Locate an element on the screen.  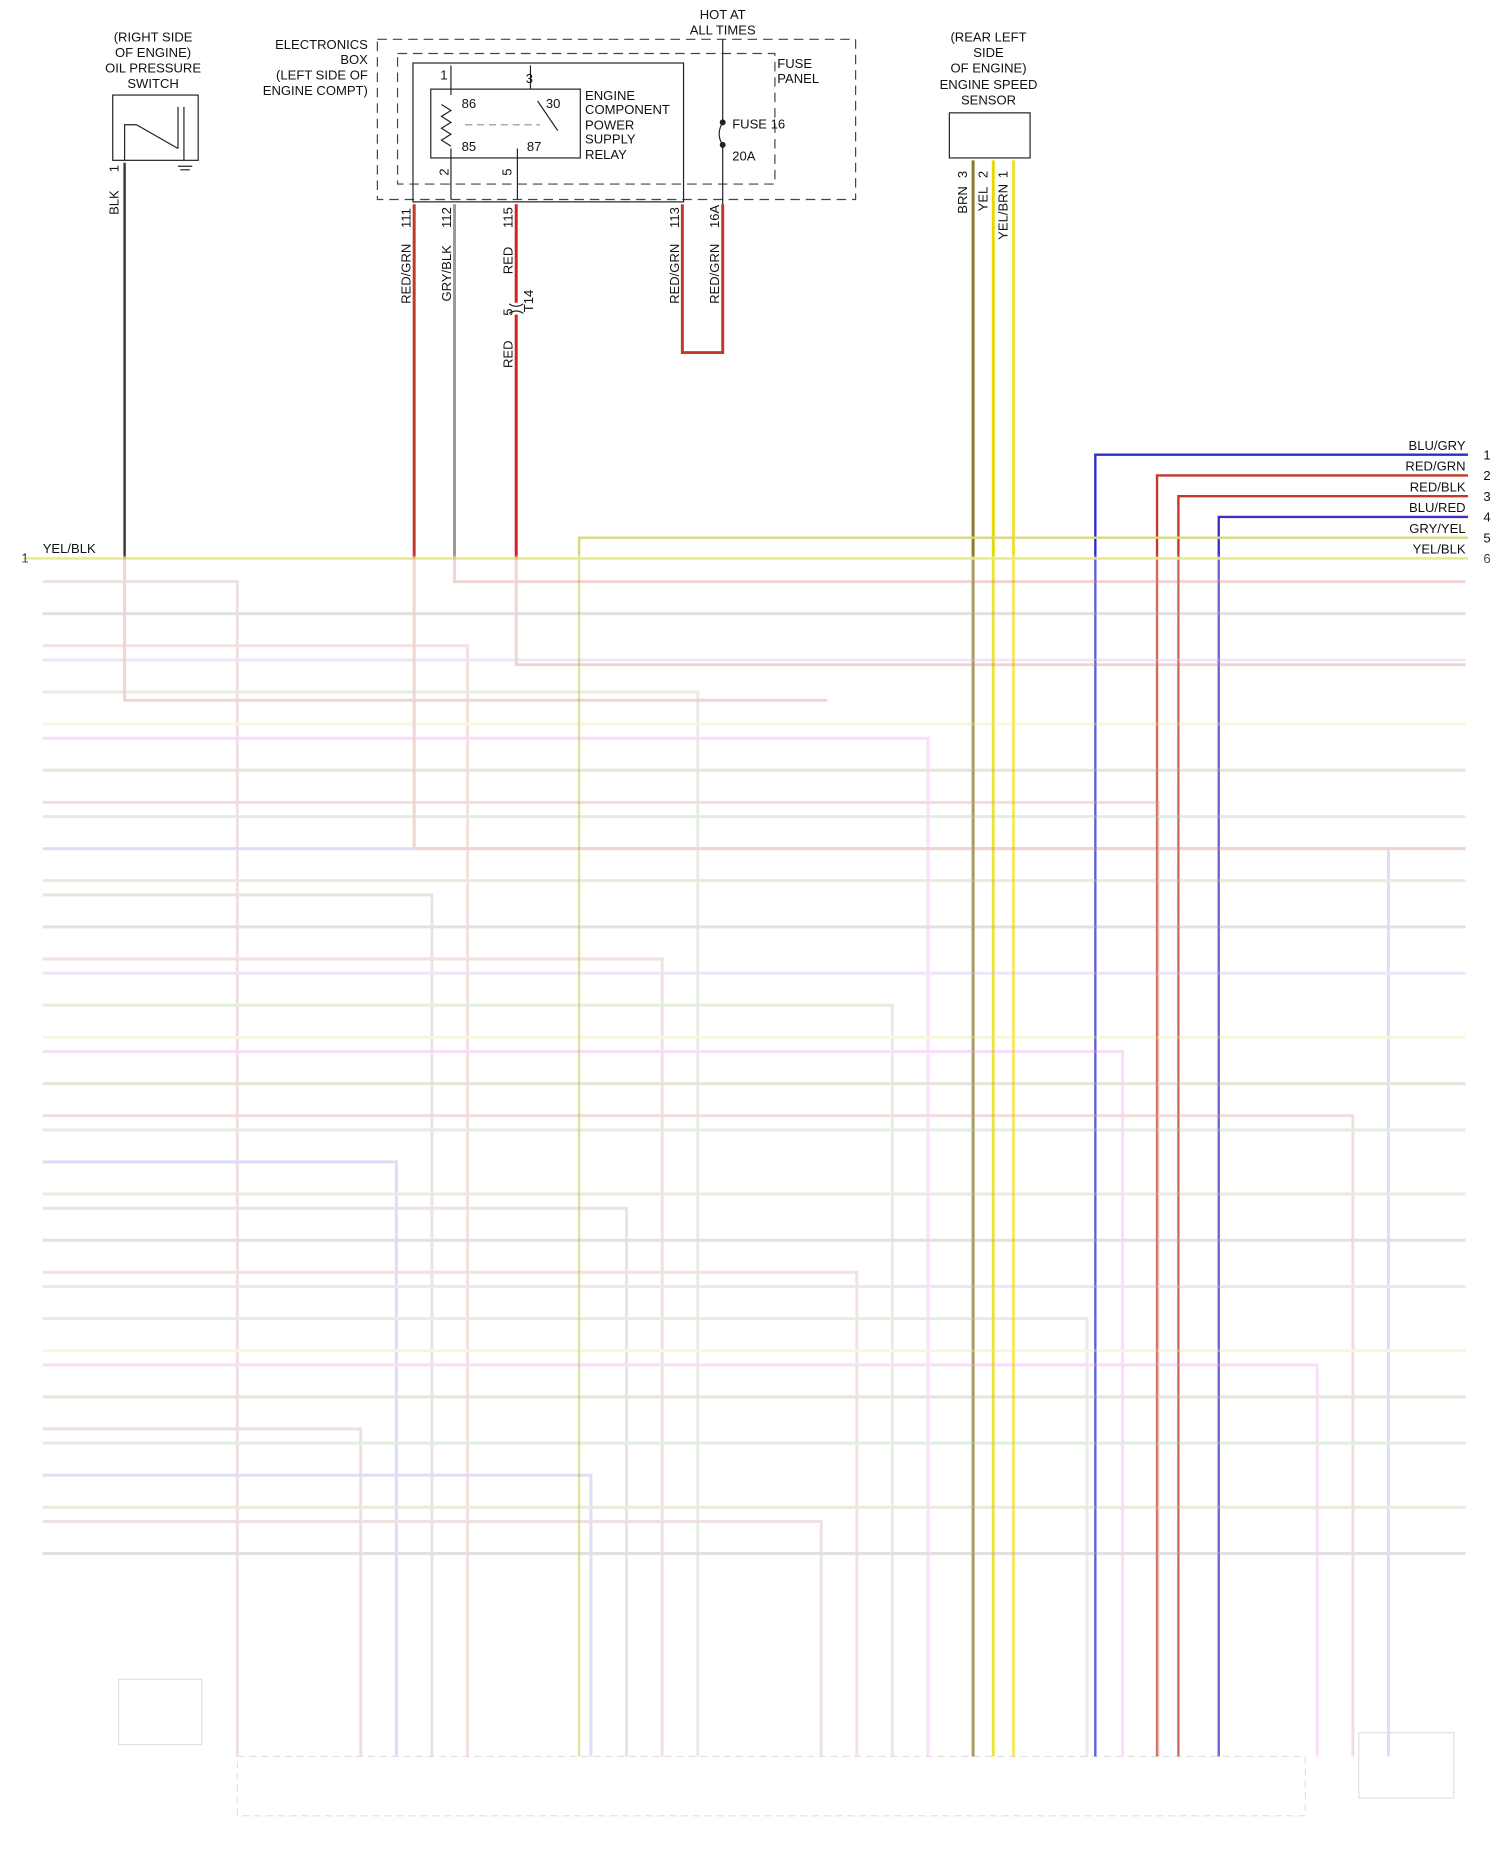
label: ENGINE is located at coordinates (610, 95).